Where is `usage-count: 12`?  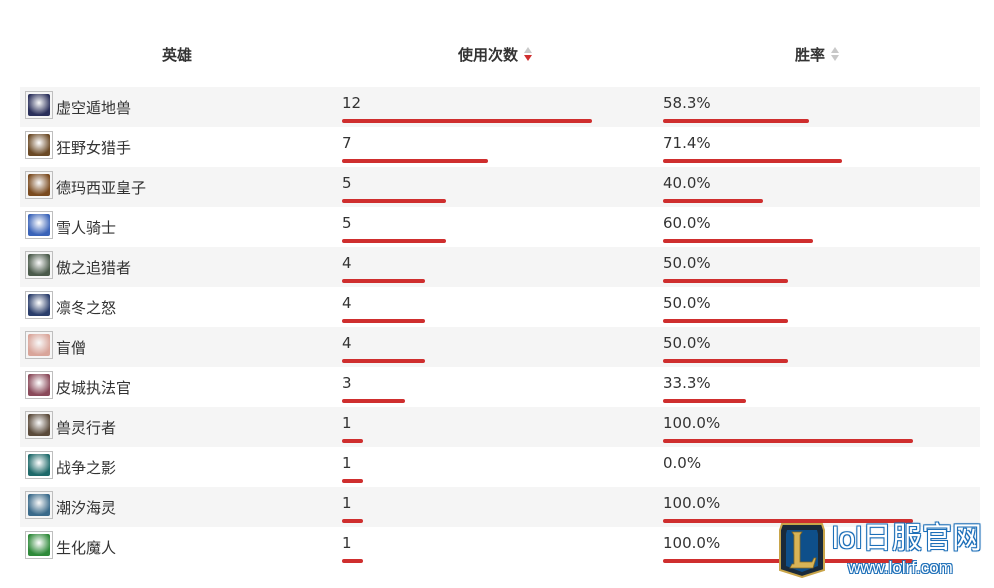 usage-count: 12 is located at coordinates (352, 103).